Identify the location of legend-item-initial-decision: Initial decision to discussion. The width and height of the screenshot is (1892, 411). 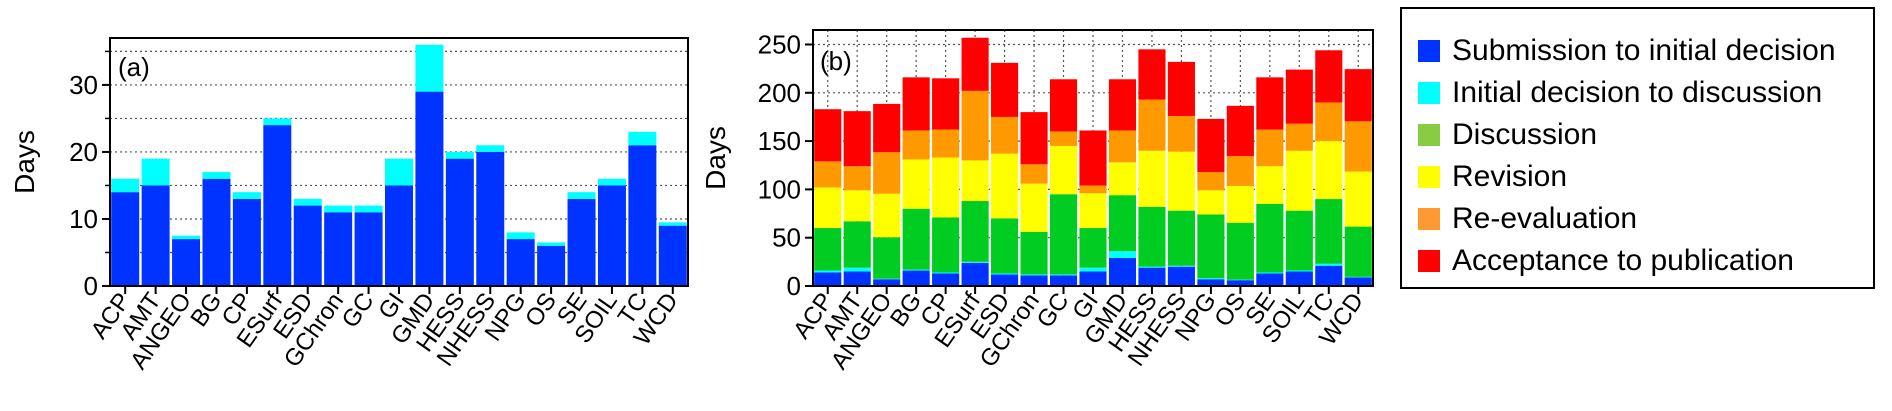
(1620, 93).